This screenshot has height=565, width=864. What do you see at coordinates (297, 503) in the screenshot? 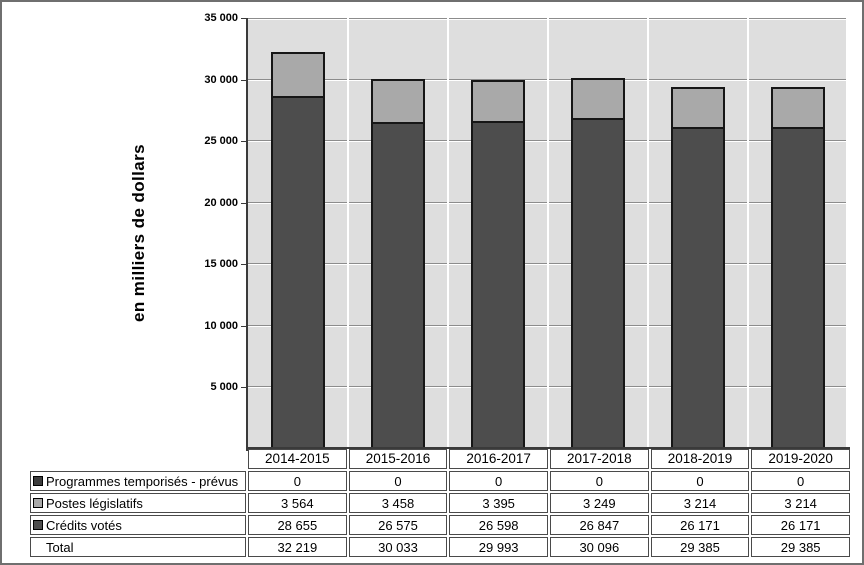
I see `value-cell: 3 564` at bounding box center [297, 503].